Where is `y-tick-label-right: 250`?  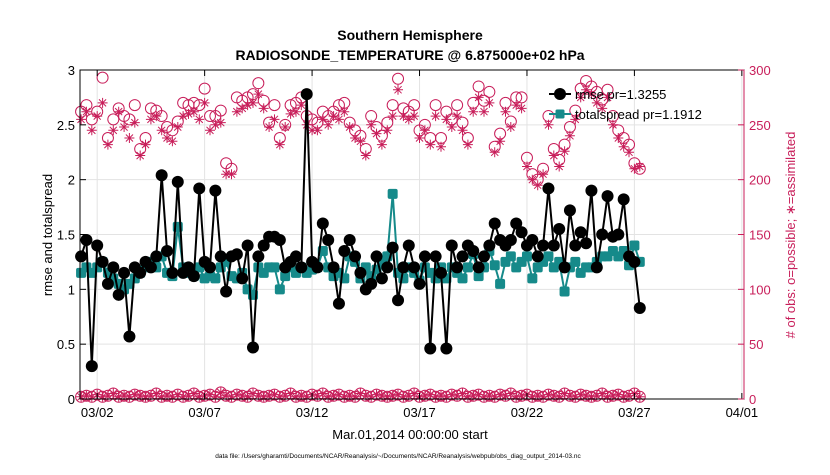 y-tick-label-right: 250 is located at coordinates (760, 125).